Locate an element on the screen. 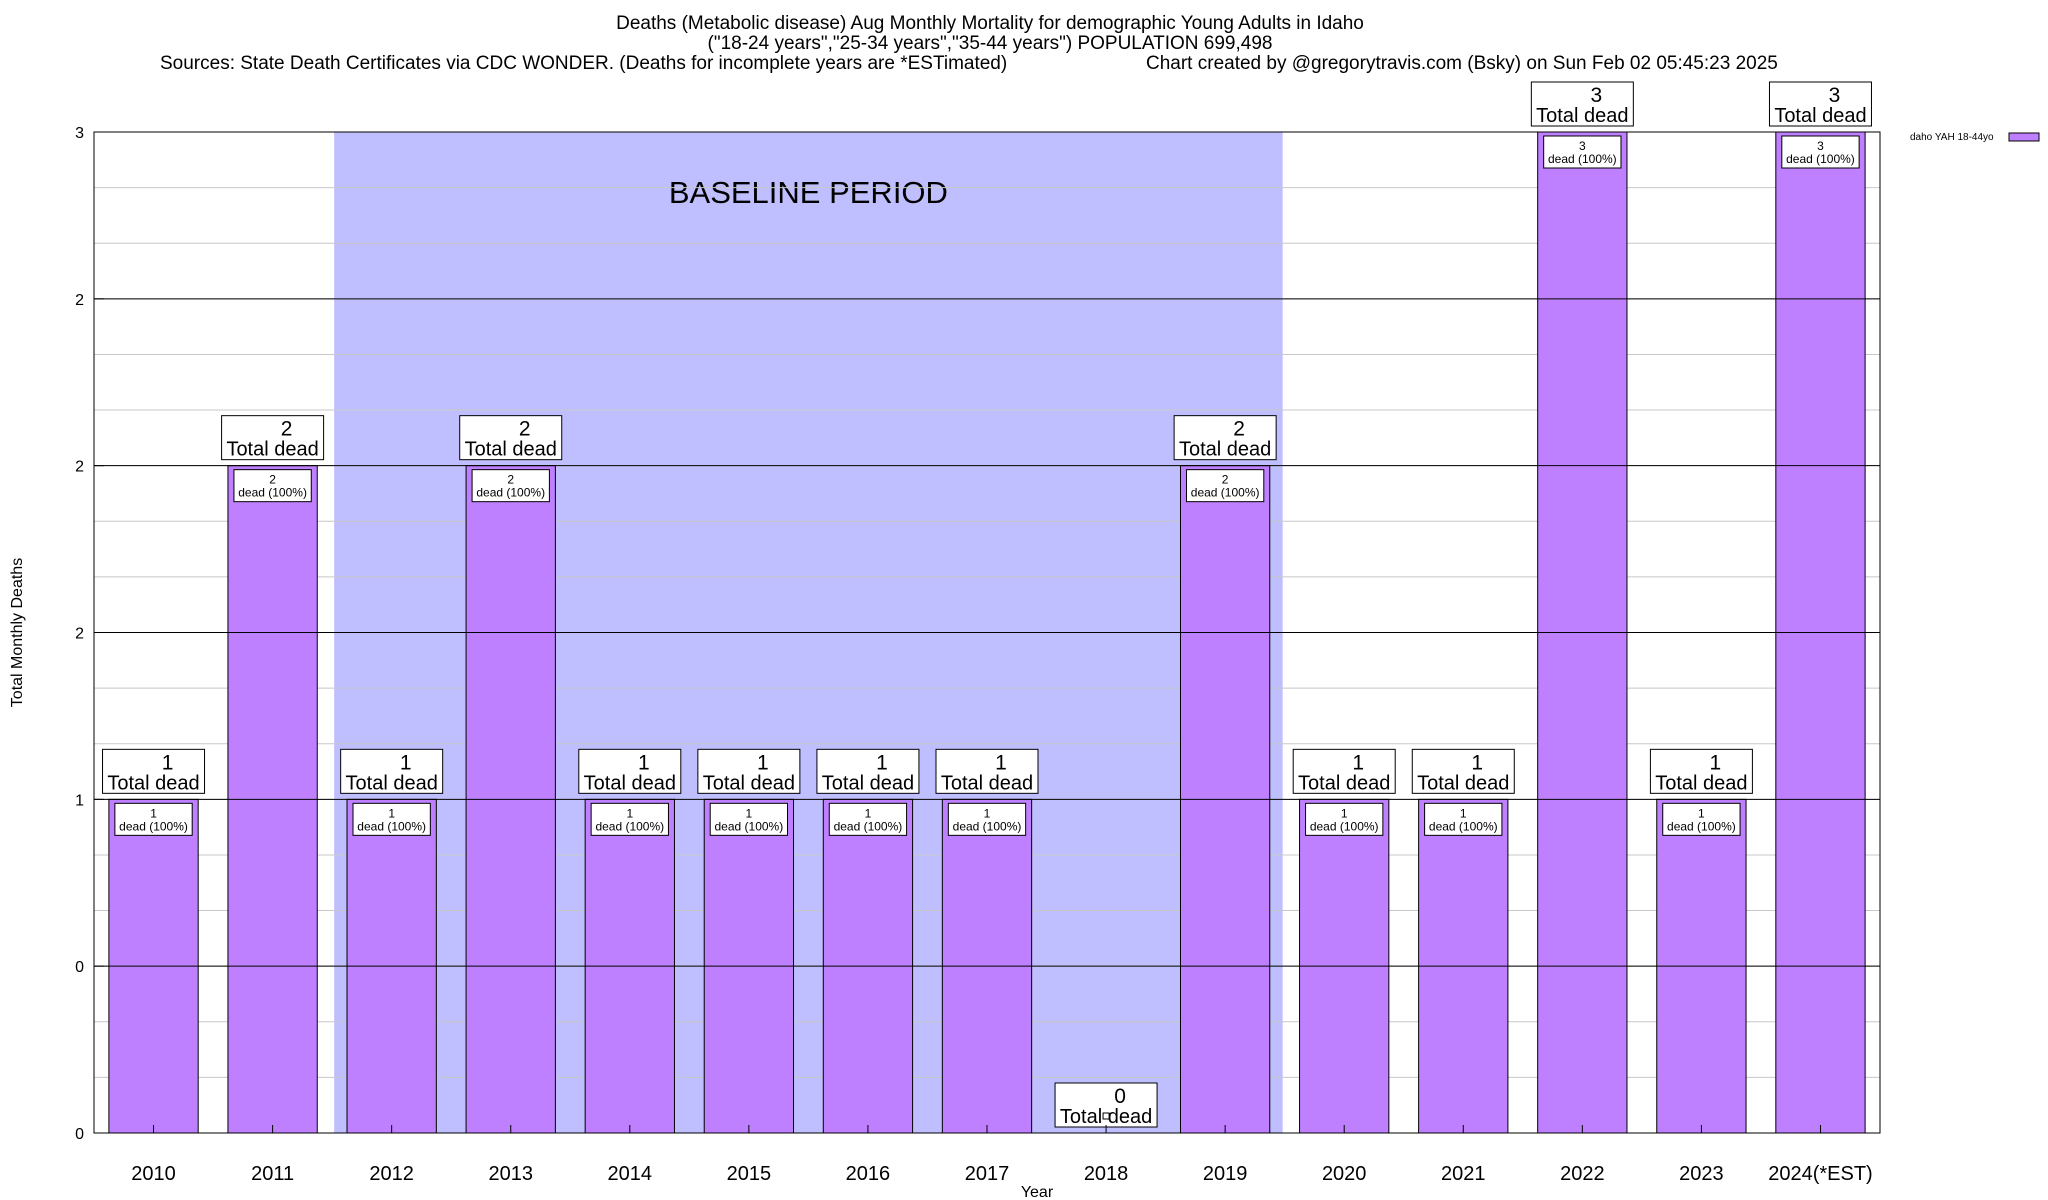 The width and height of the screenshot is (2048, 1200). x-tick-label: 2012 is located at coordinates (391, 1174).